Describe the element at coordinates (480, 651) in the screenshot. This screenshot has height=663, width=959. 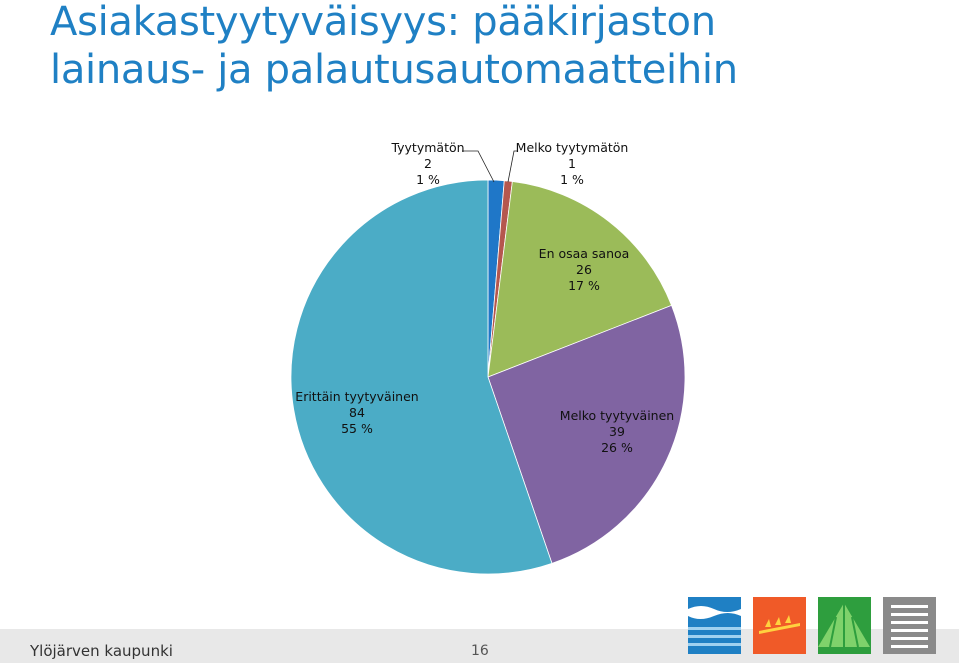
I see `page-number: 16` at that location.